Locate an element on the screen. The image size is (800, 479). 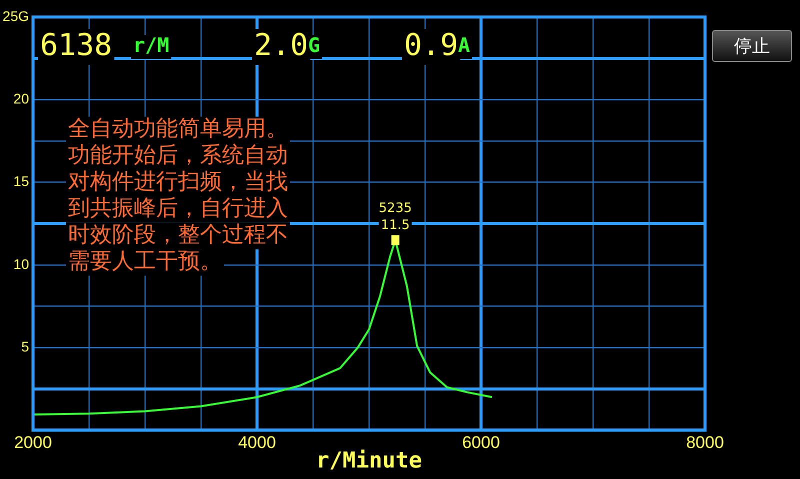
x-tick-label: 8000 is located at coordinates (705, 442).